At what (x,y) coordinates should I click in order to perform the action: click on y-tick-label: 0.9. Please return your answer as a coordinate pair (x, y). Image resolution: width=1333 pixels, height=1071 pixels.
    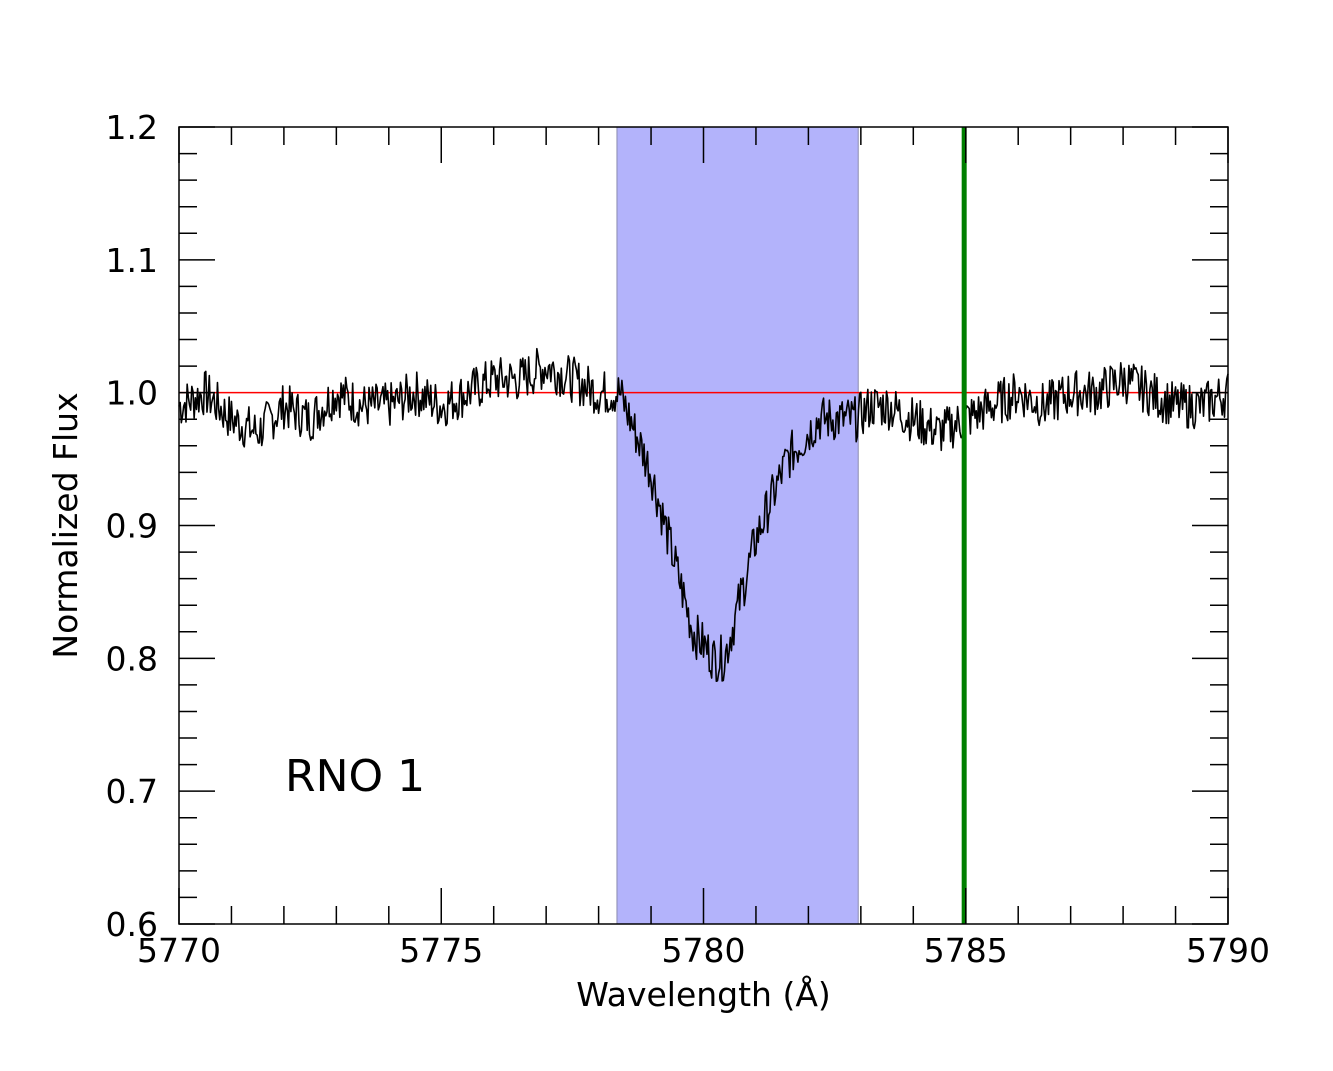
    Looking at the image, I should click on (132, 526).